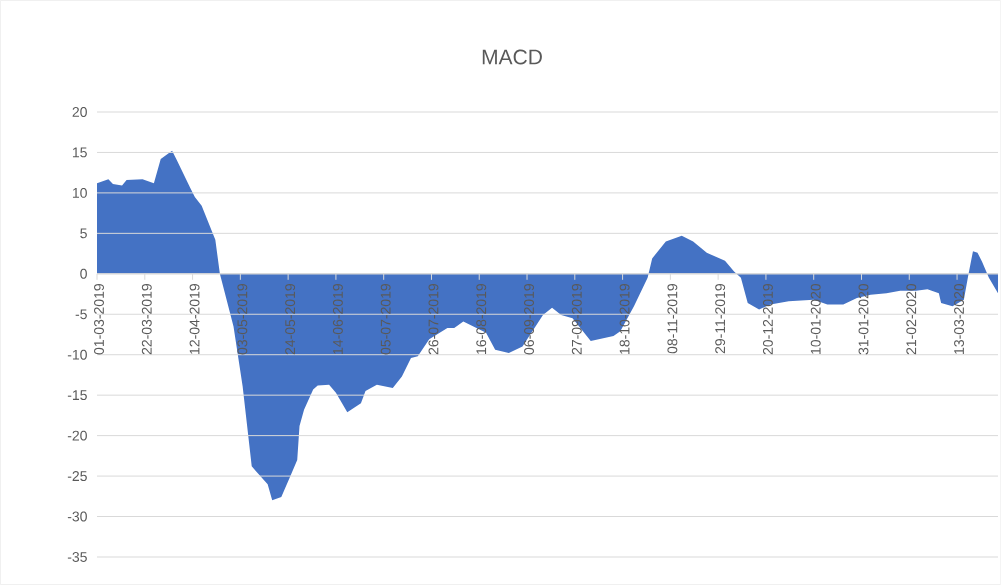 The height and width of the screenshot is (585, 1001). Describe the element at coordinates (194, 319) in the screenshot. I see `x-tick-label: 12-04-2019` at that location.